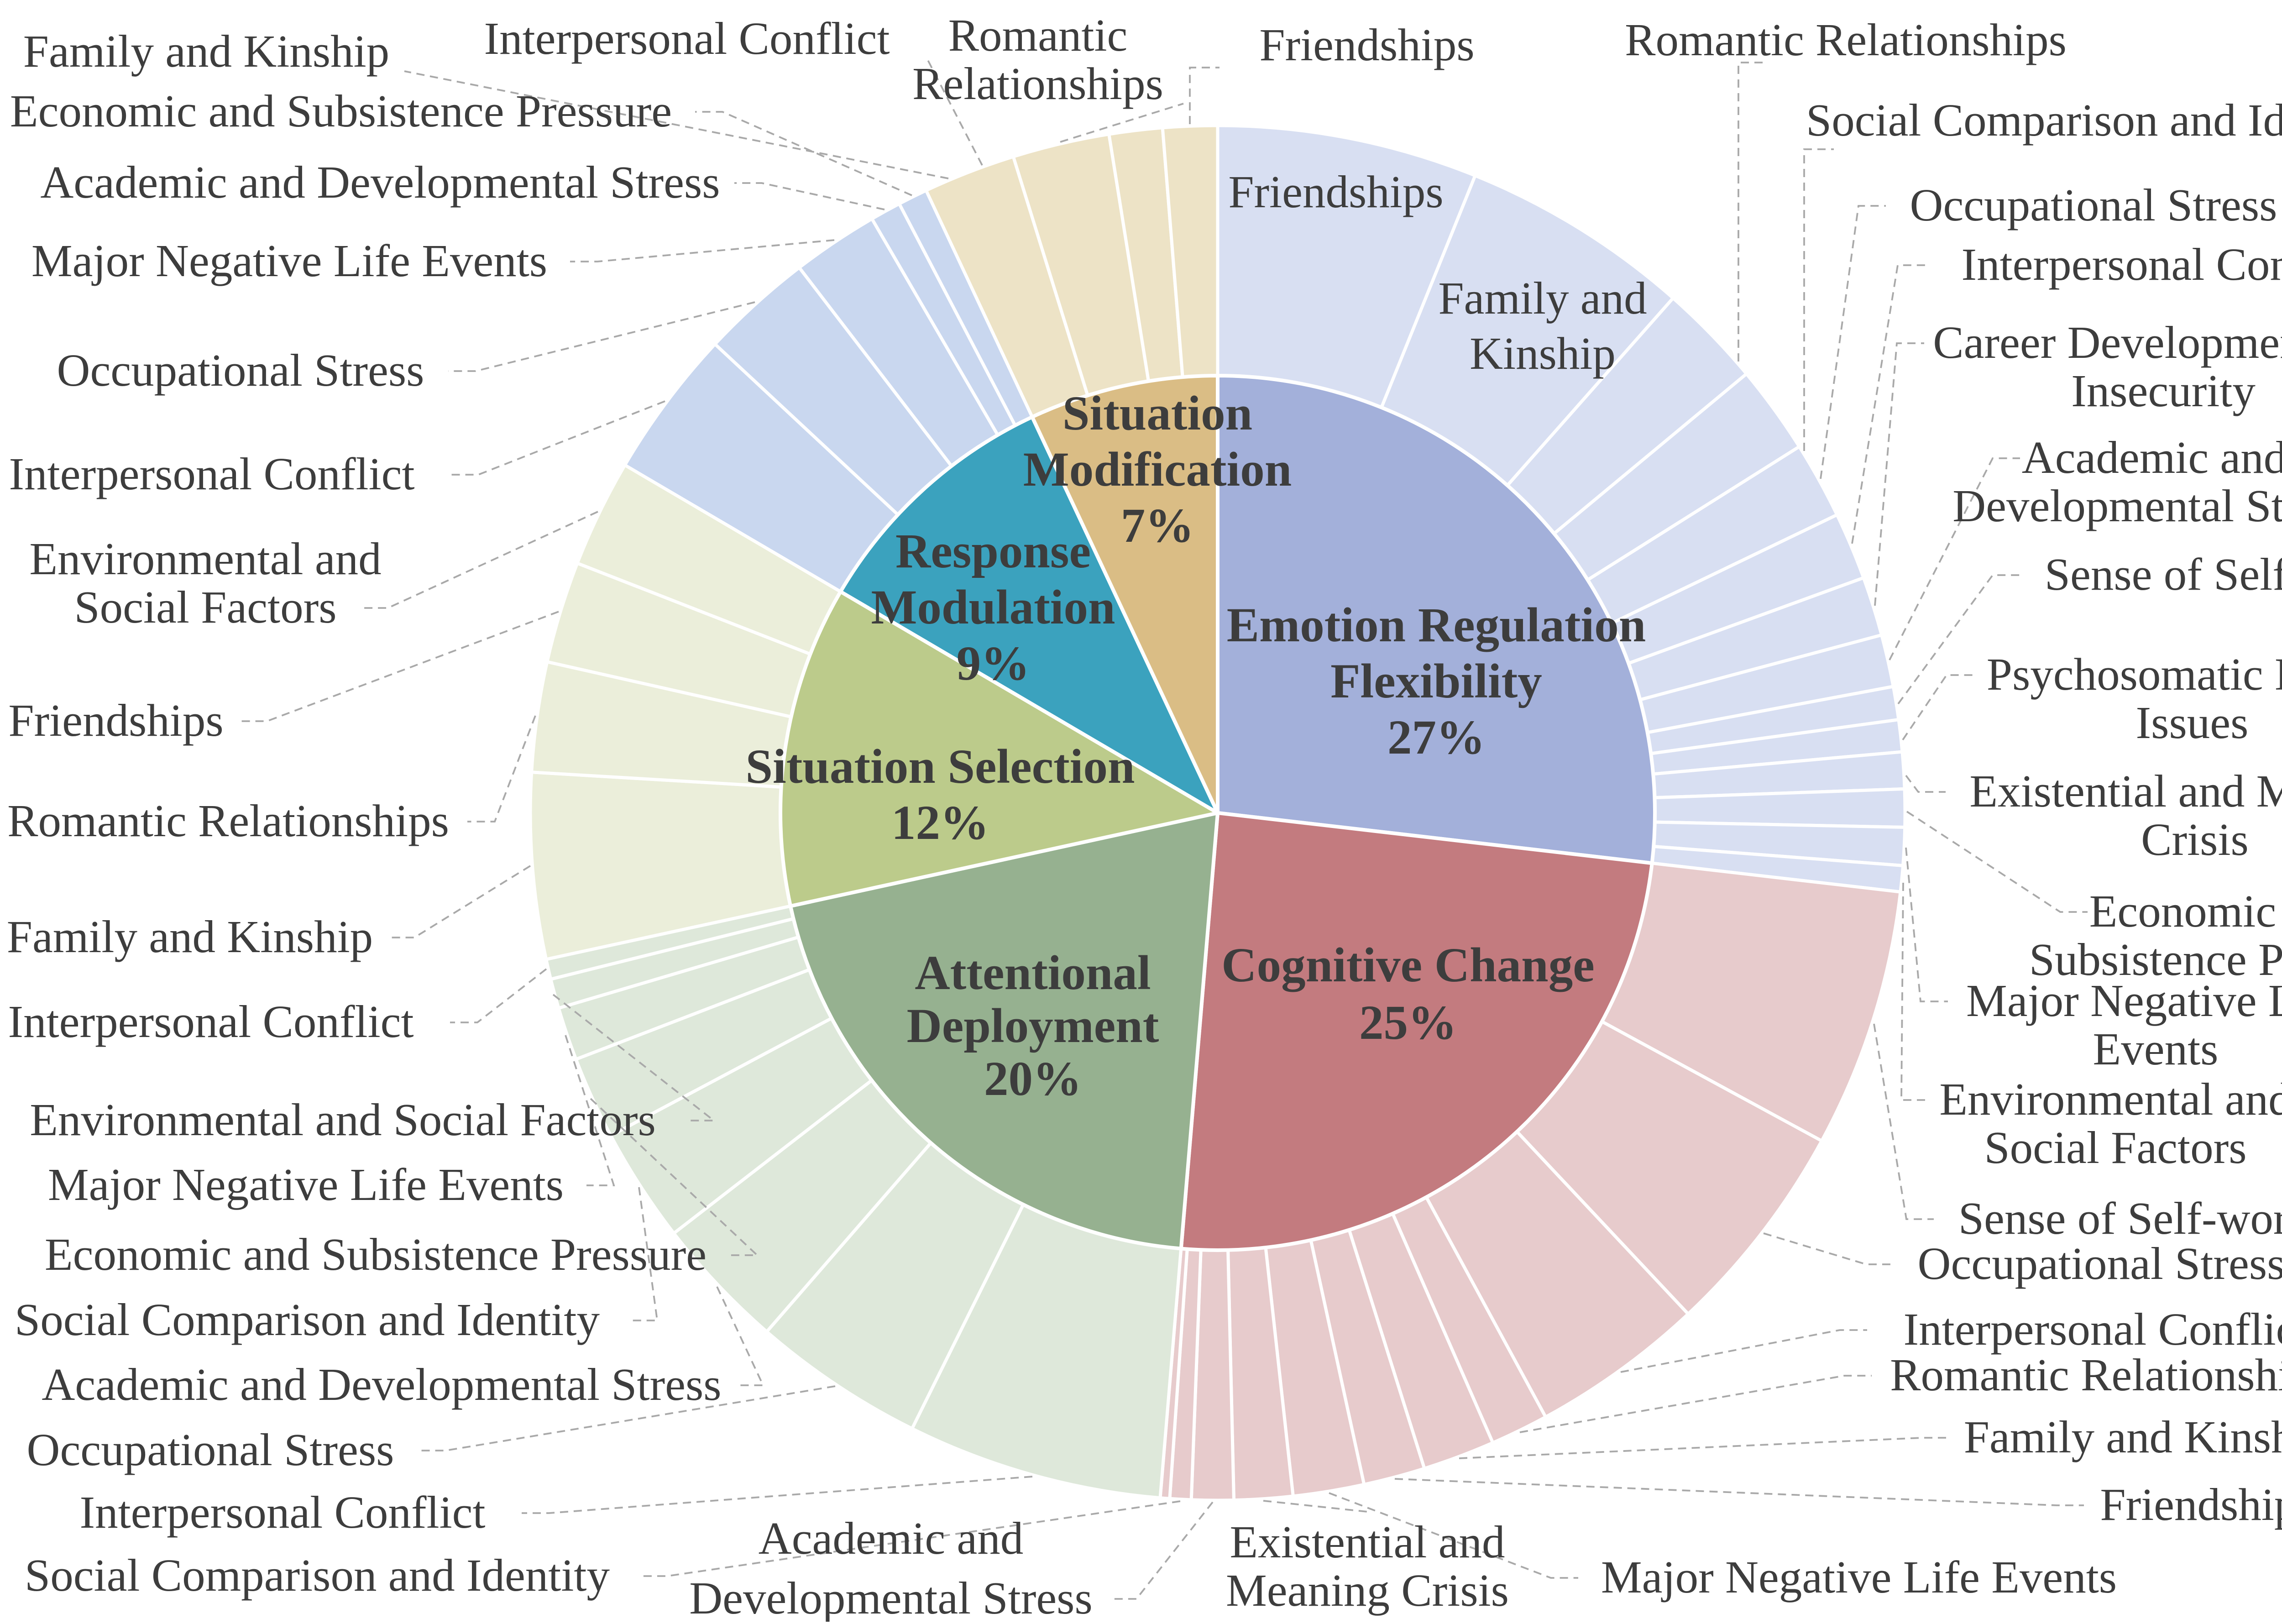  What do you see at coordinates (2193, 722) in the screenshot?
I see `svg-text: Issues` at bounding box center [2193, 722].